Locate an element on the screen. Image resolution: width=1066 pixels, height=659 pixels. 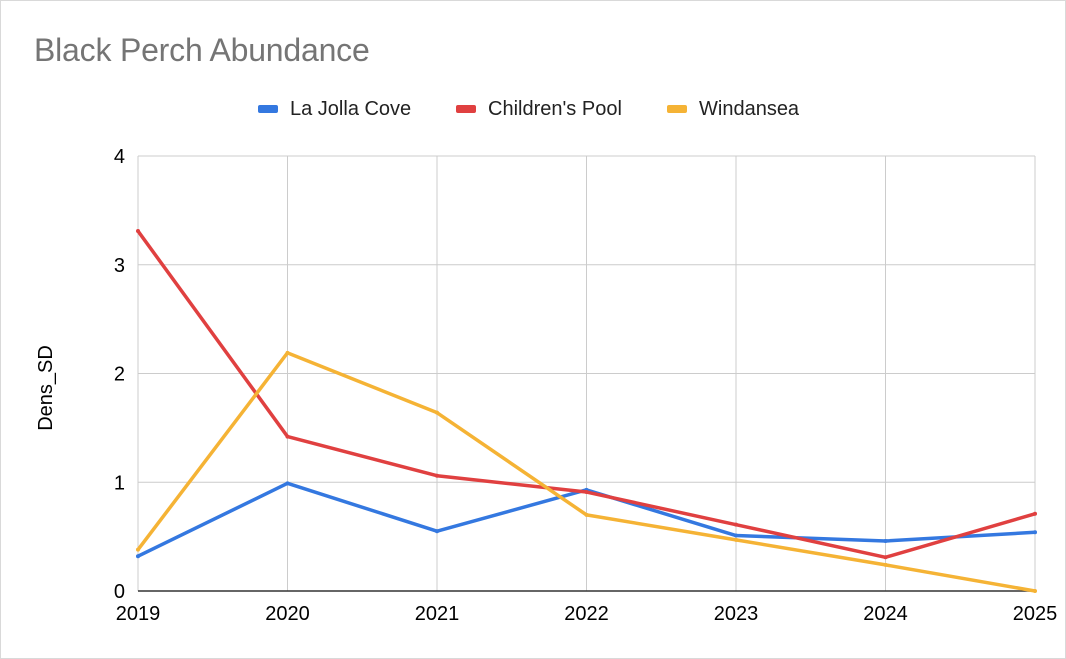
legend-swatch-childrens-pool is located at coordinates (466, 109).